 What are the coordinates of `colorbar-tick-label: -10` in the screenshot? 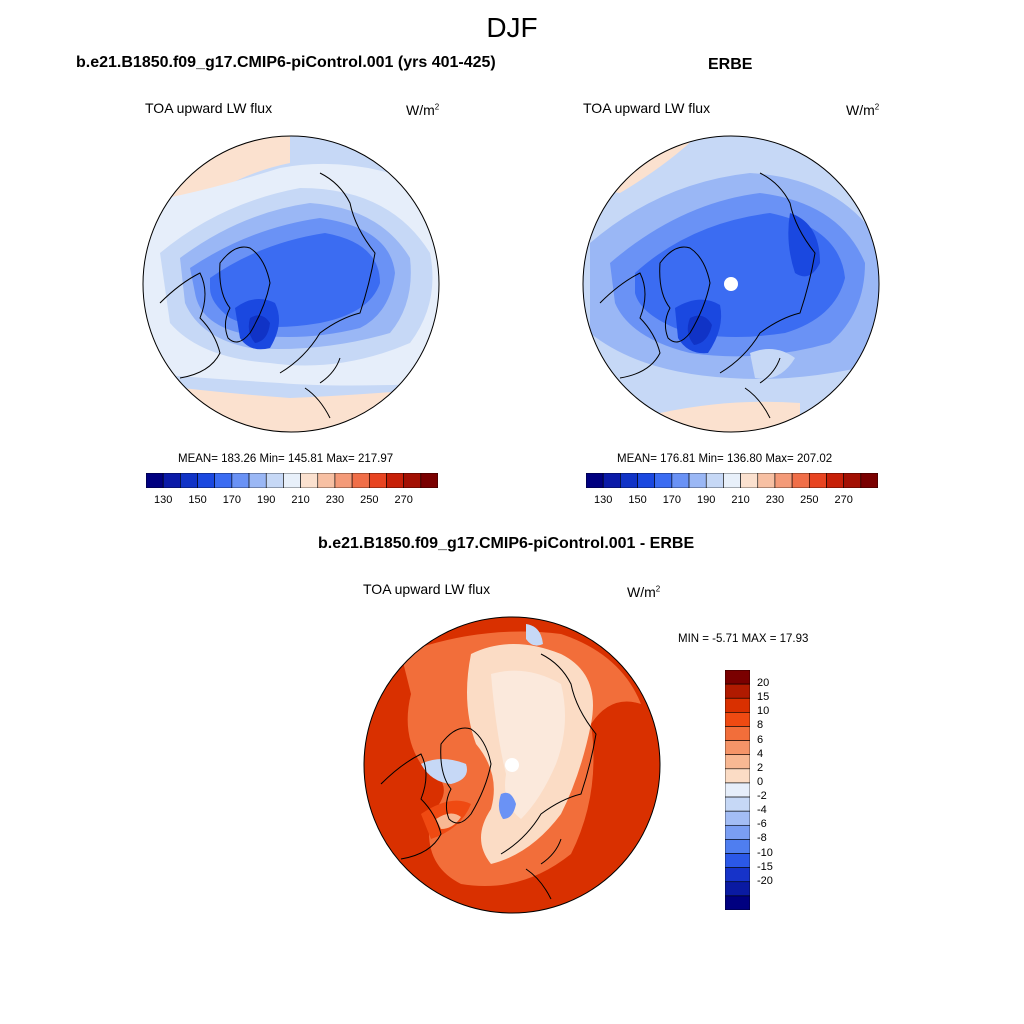 It's located at (765, 852).